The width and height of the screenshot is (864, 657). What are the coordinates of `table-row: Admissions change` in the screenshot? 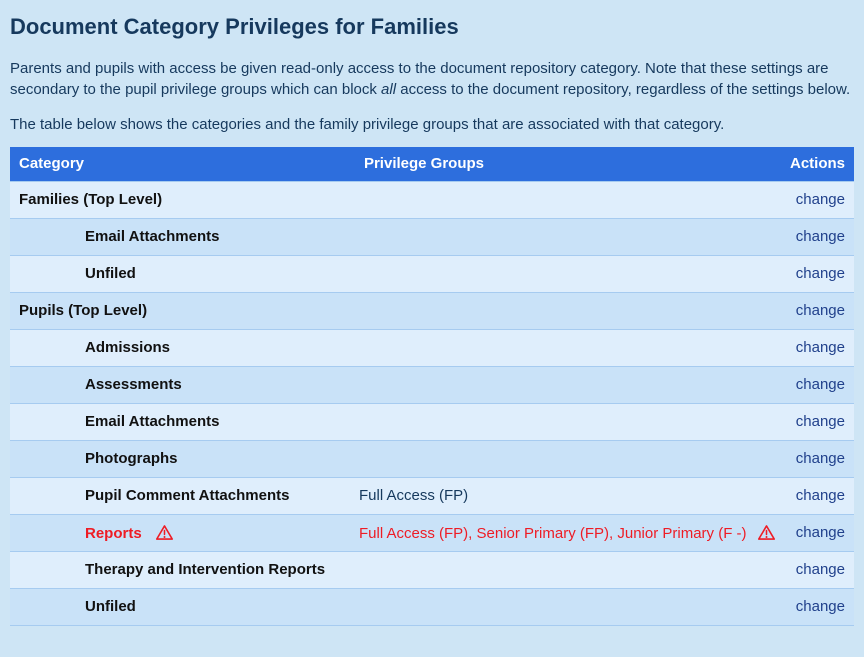 It's located at (432, 348).